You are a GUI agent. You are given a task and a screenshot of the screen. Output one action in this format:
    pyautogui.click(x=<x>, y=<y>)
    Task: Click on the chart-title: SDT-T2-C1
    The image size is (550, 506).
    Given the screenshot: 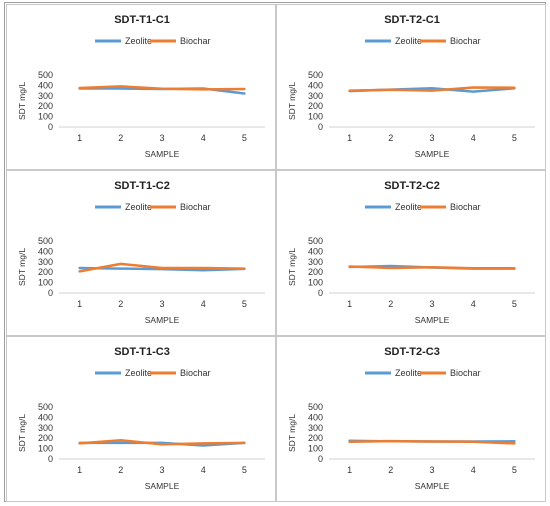 What is the action you would take?
    pyautogui.click(x=412, y=20)
    